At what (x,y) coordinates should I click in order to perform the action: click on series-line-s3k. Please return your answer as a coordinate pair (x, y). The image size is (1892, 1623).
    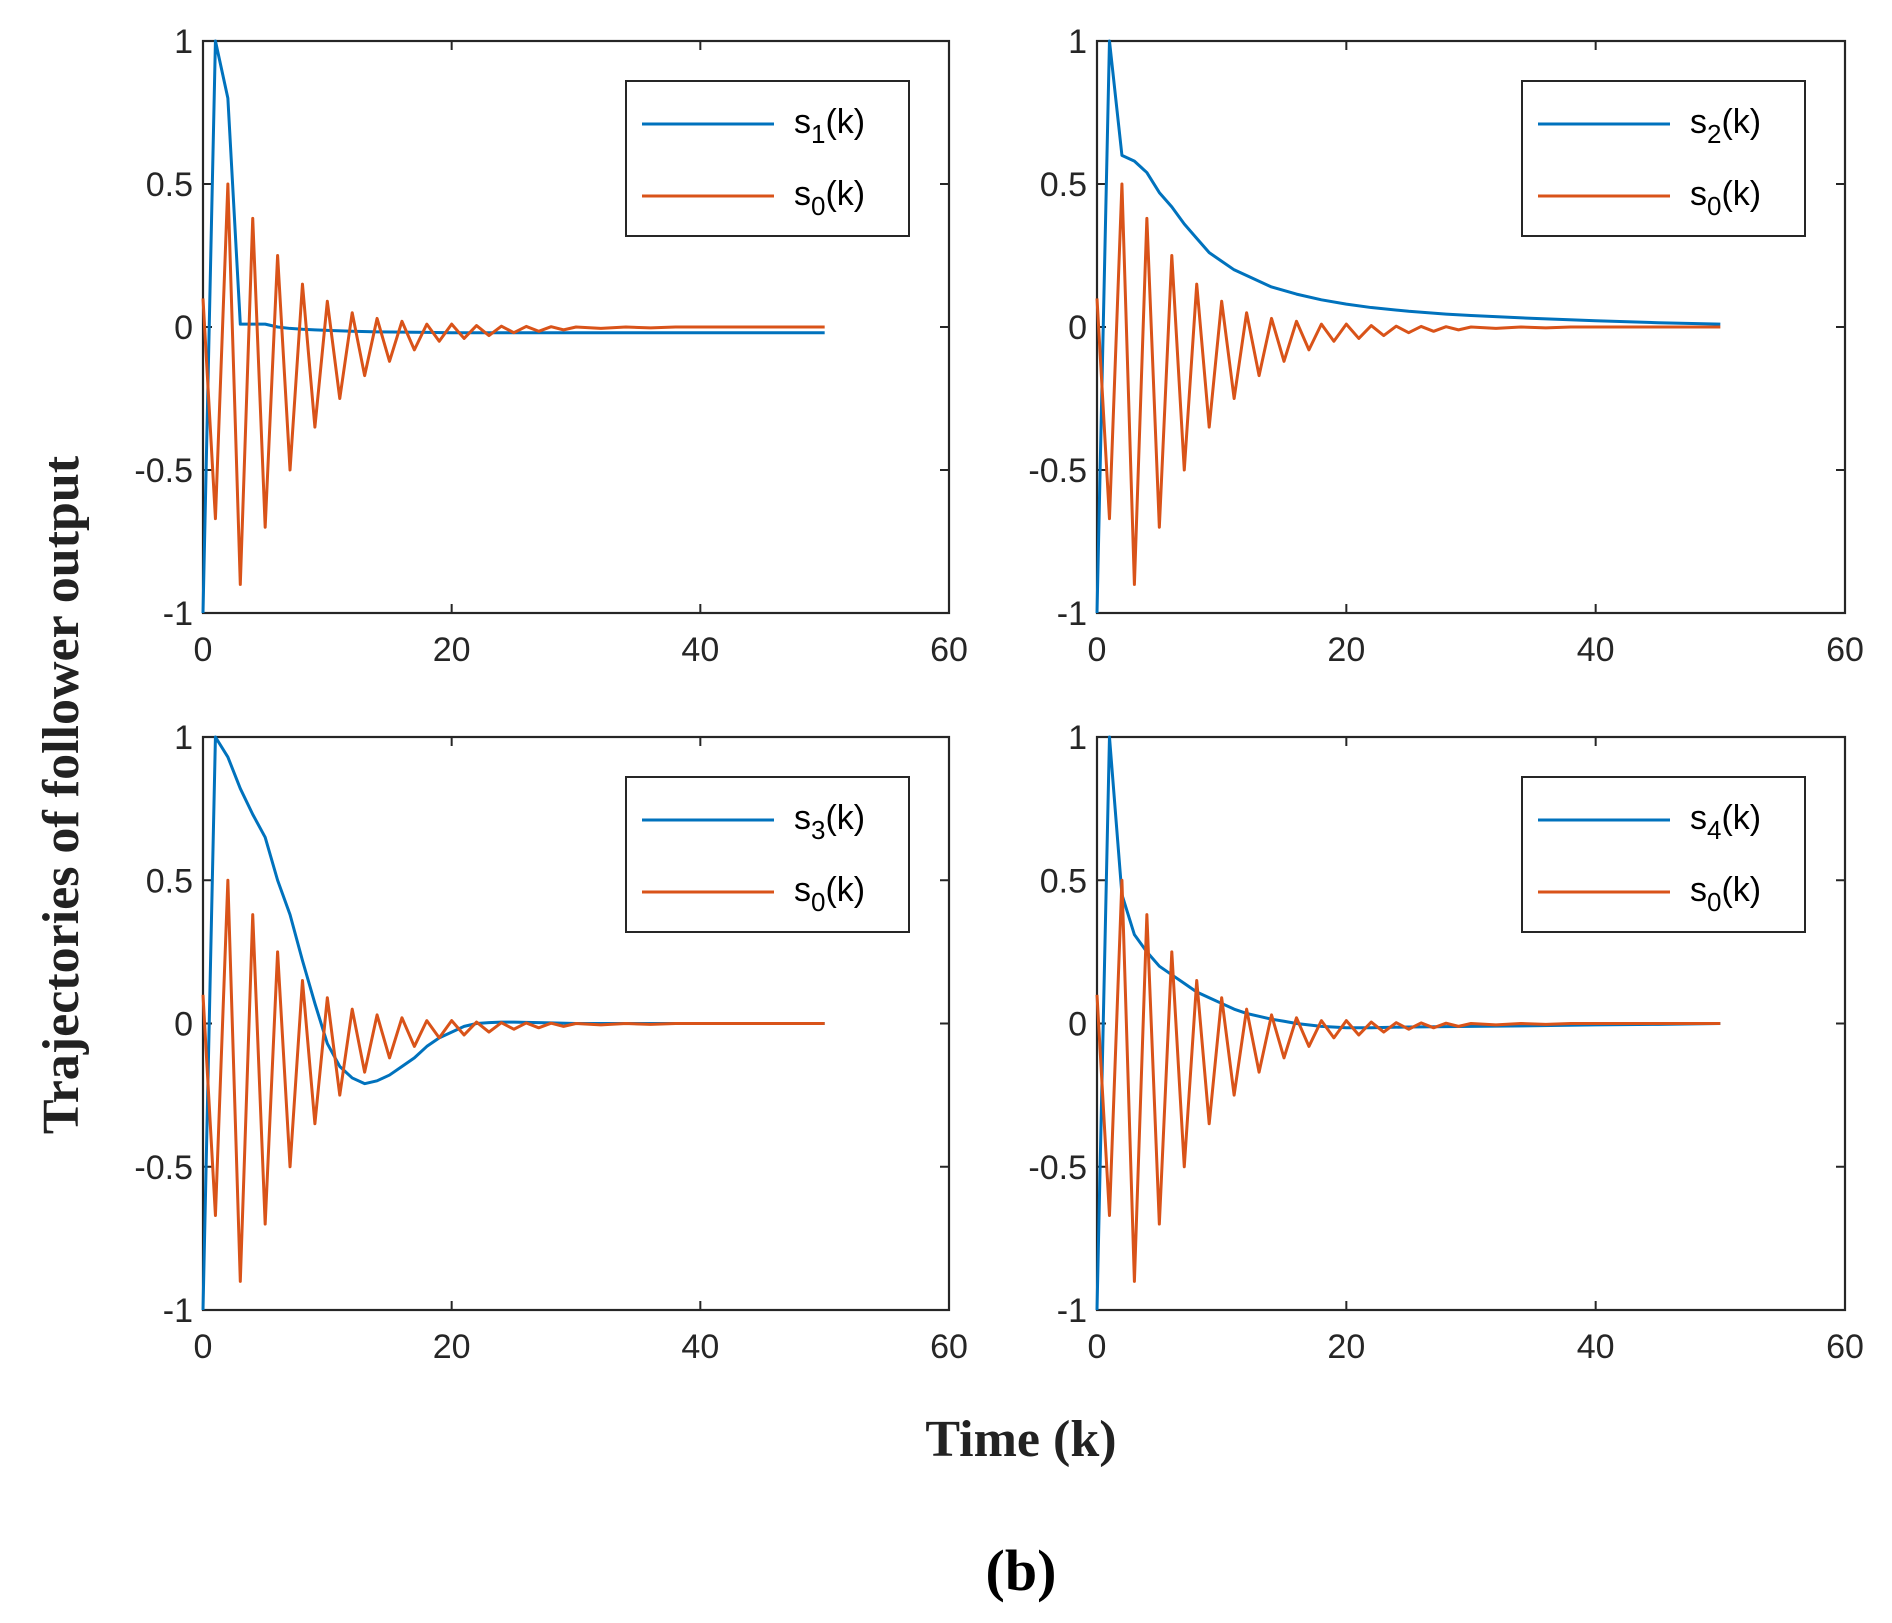
    Looking at the image, I should click on (513, 1023).